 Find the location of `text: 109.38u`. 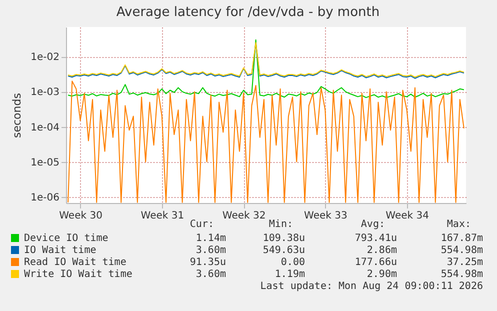

text: 109.38u is located at coordinates (283, 238).